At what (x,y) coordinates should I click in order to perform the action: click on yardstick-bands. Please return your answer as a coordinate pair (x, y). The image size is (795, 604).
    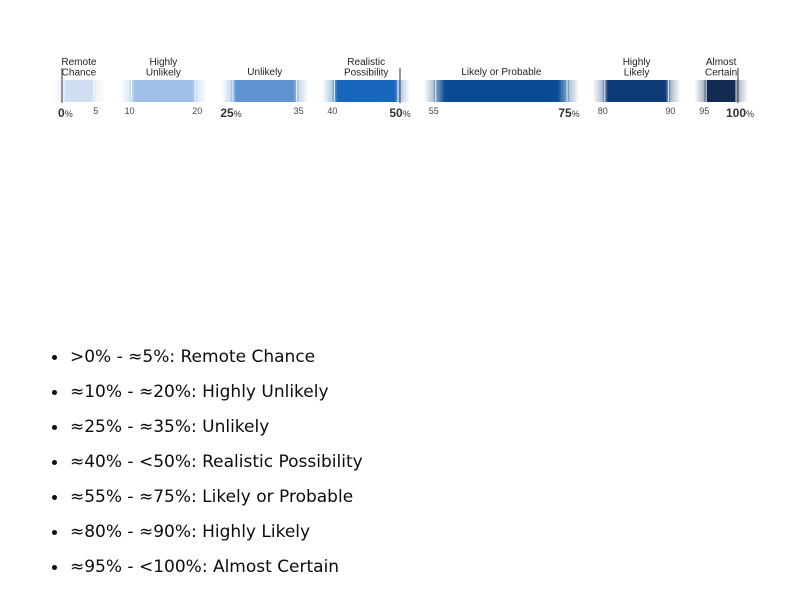
    Looking at the image, I should click on (400, 91).